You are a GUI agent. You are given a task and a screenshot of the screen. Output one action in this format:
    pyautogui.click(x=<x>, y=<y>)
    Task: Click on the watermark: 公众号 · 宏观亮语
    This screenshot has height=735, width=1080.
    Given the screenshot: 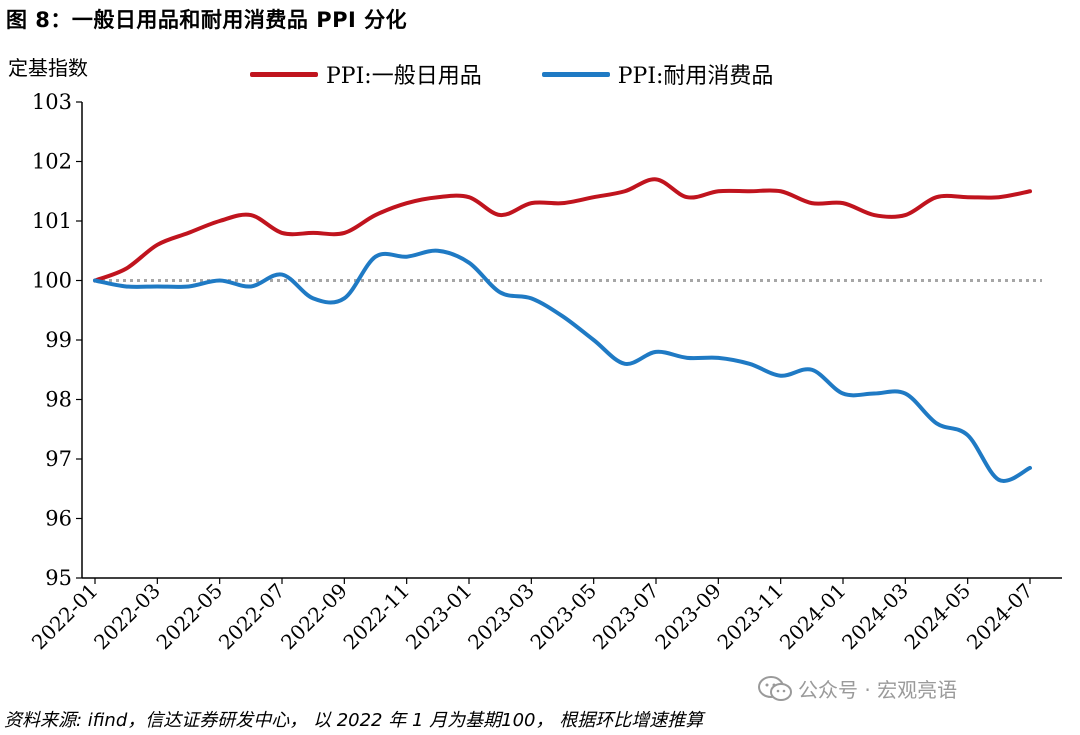 What is the action you would take?
    pyautogui.click(x=857, y=688)
    